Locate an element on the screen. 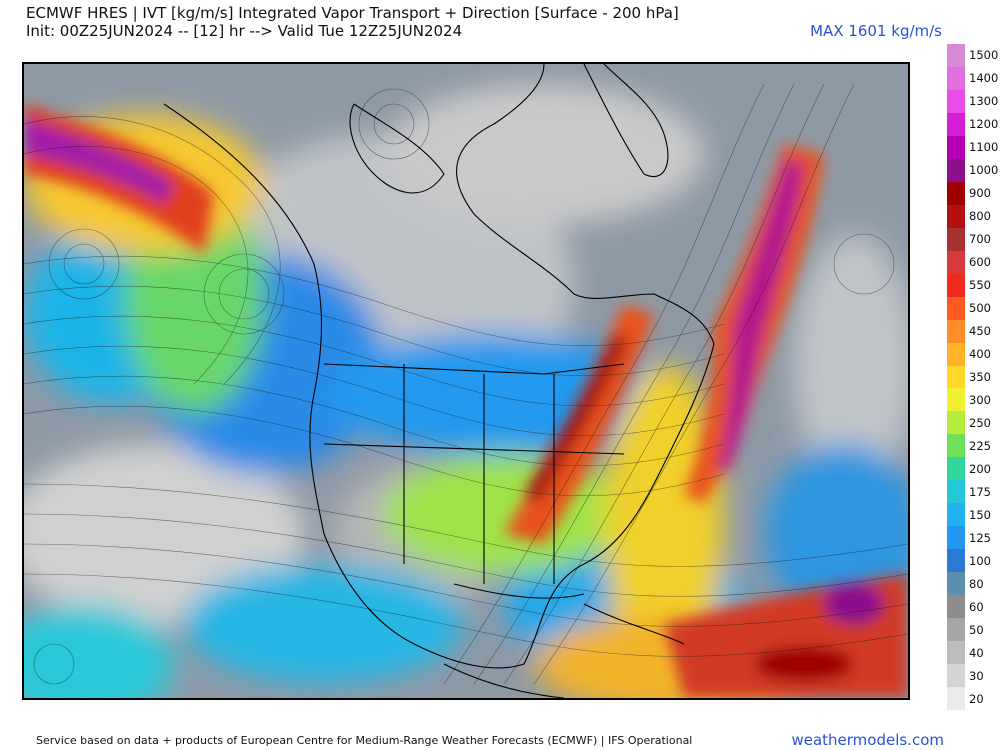 The height and width of the screenshot is (750, 1000). colorbar-tick-label: 1000 is located at coordinates (984, 170).